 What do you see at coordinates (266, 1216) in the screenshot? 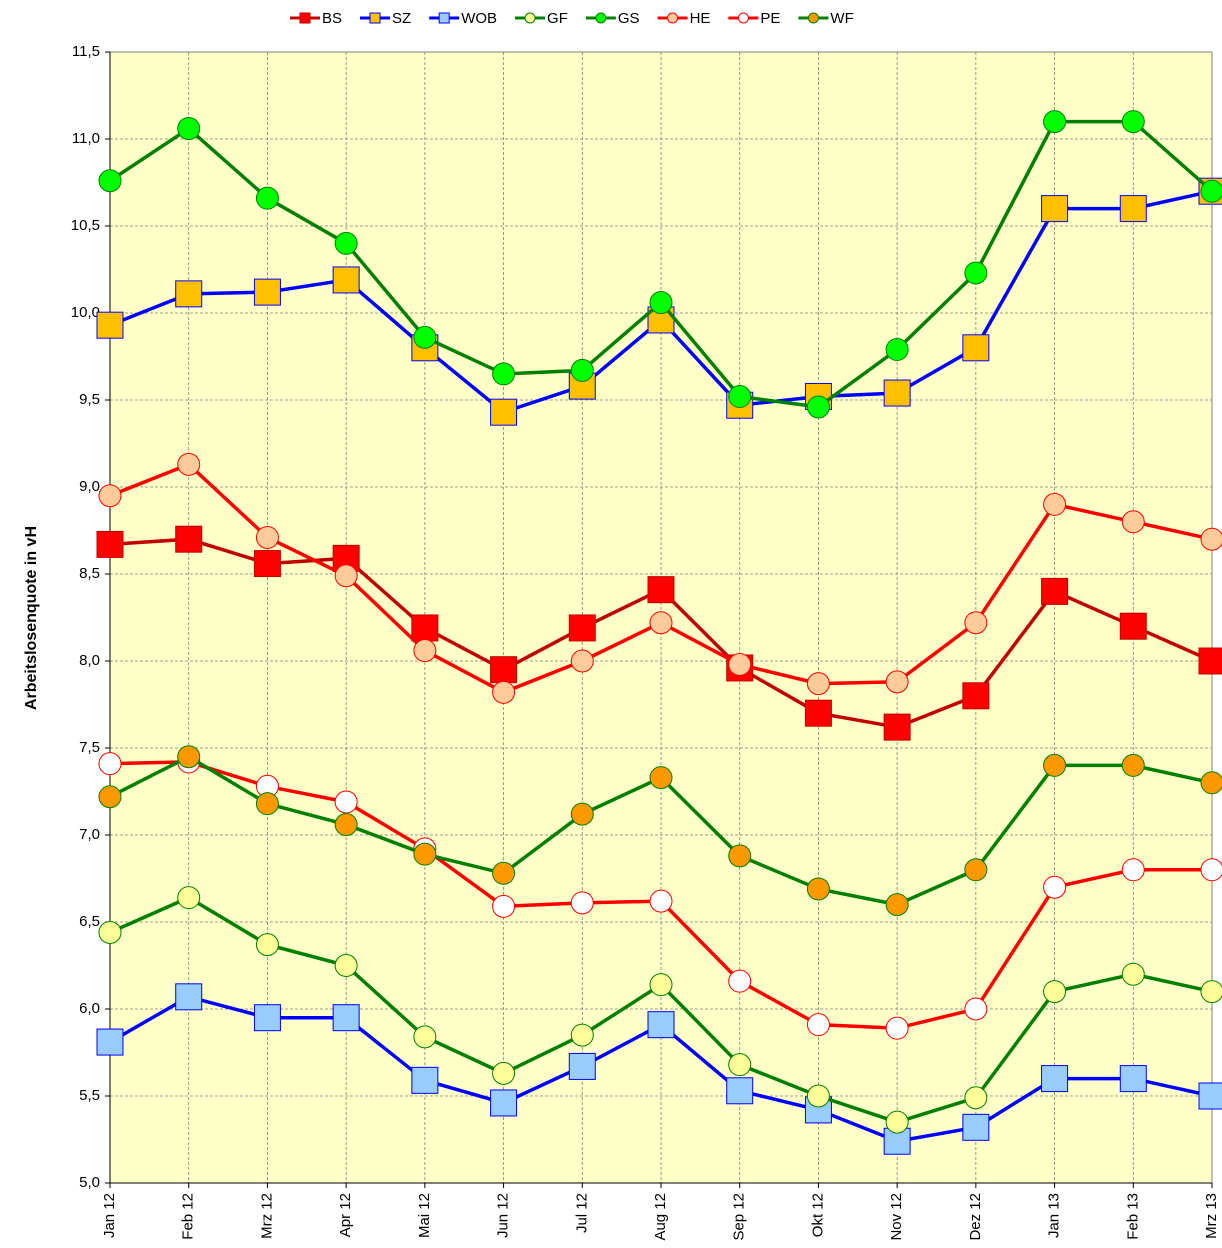
I see `x-tick-label: Mrz 12` at bounding box center [266, 1216].